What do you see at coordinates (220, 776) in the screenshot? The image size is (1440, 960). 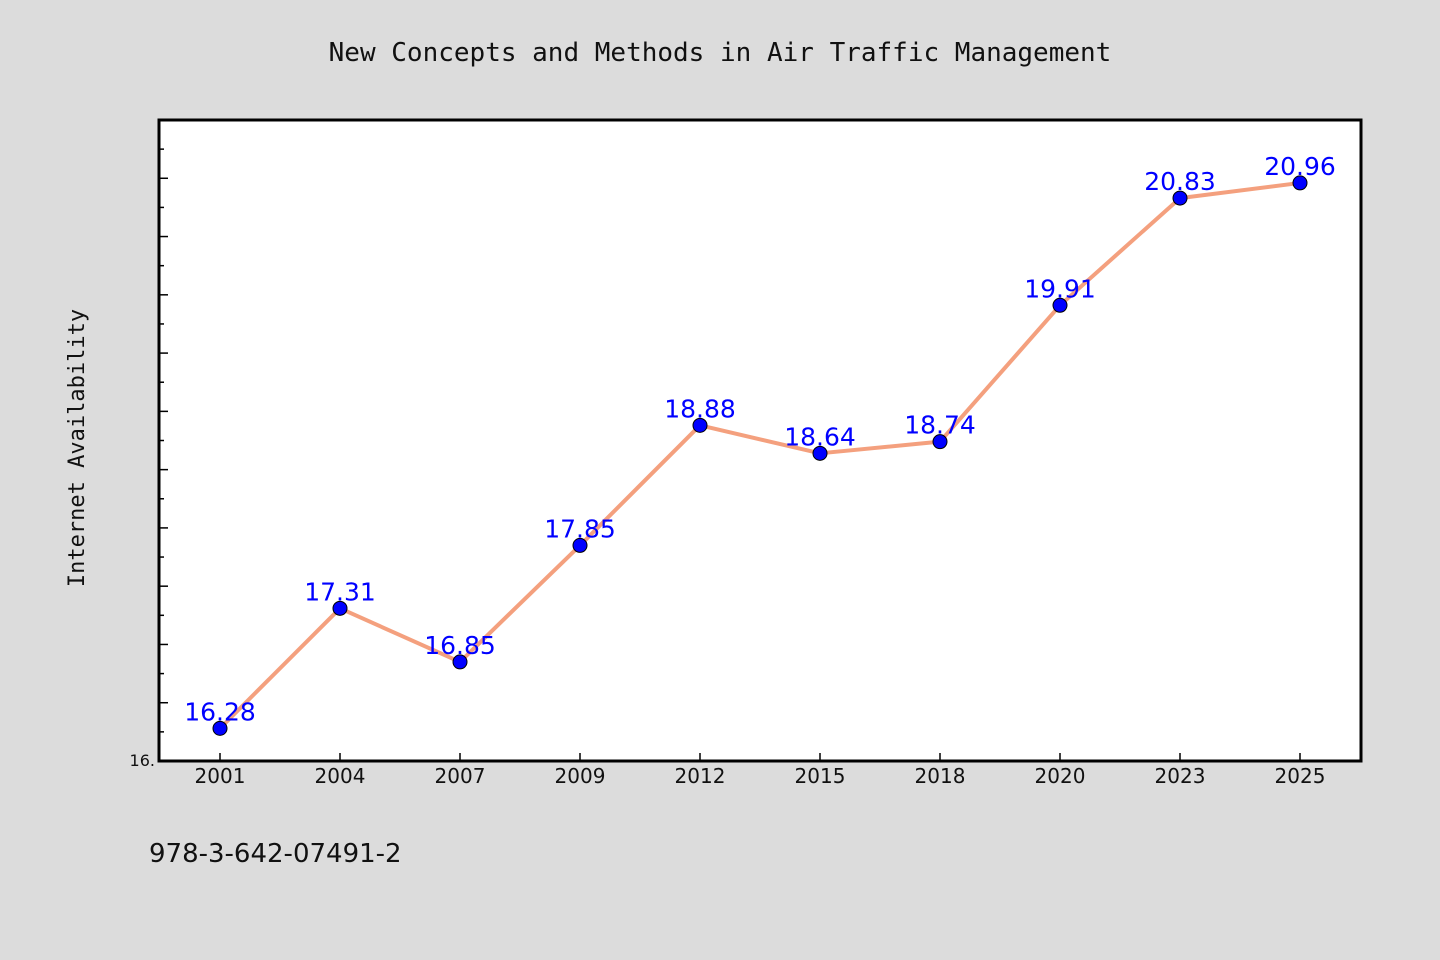 I see `x-tick-label: 2001` at bounding box center [220, 776].